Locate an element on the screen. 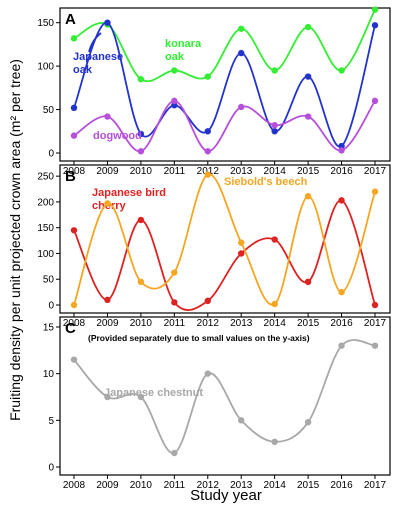 The image size is (400, 506). x-axis-title: Study year is located at coordinates (226, 495).